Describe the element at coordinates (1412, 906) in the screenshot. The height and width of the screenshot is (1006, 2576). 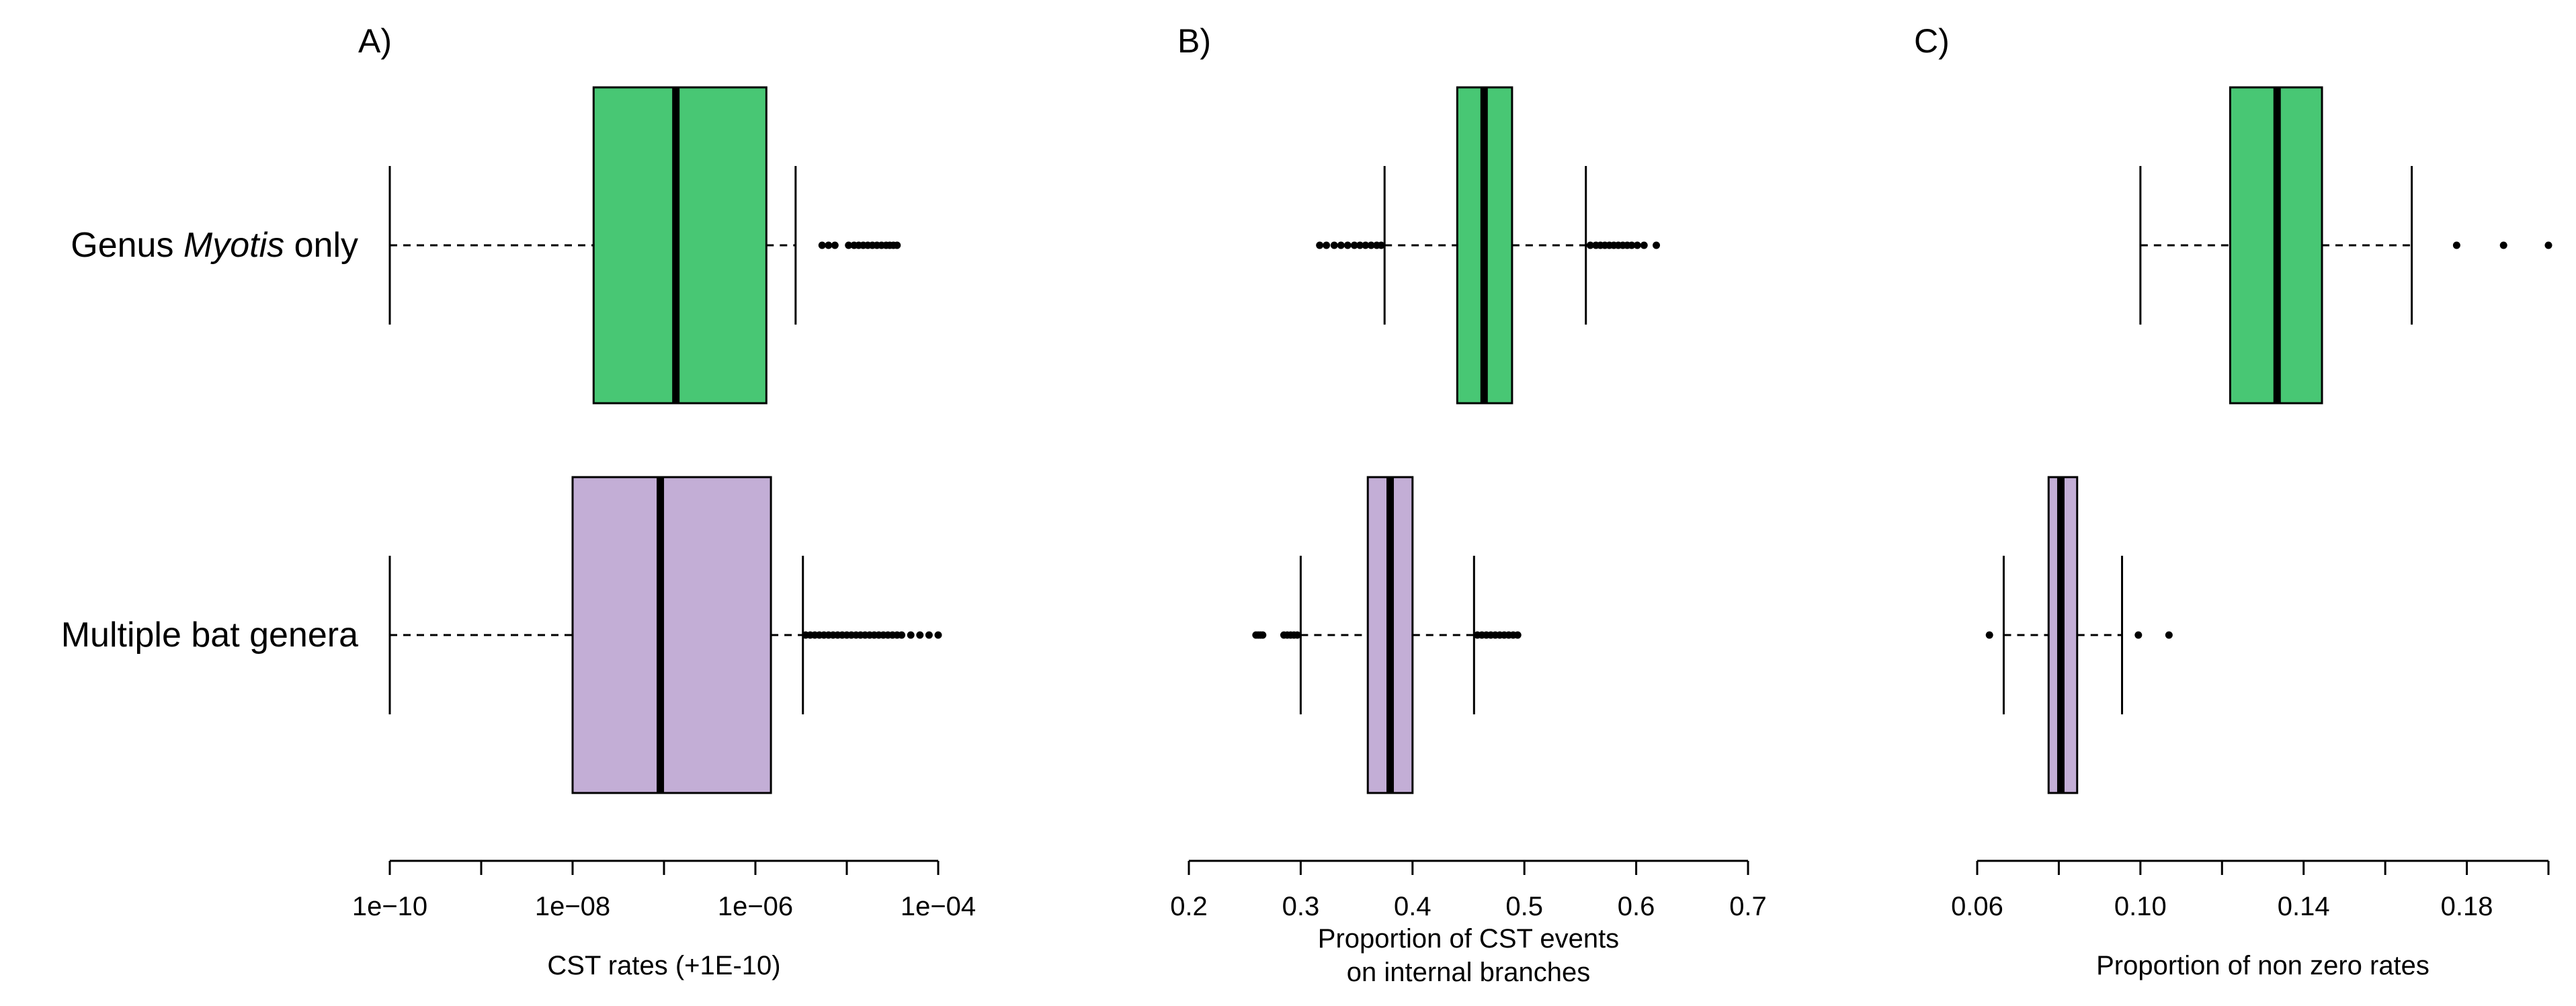
I see `tick-label: 0.4` at that location.